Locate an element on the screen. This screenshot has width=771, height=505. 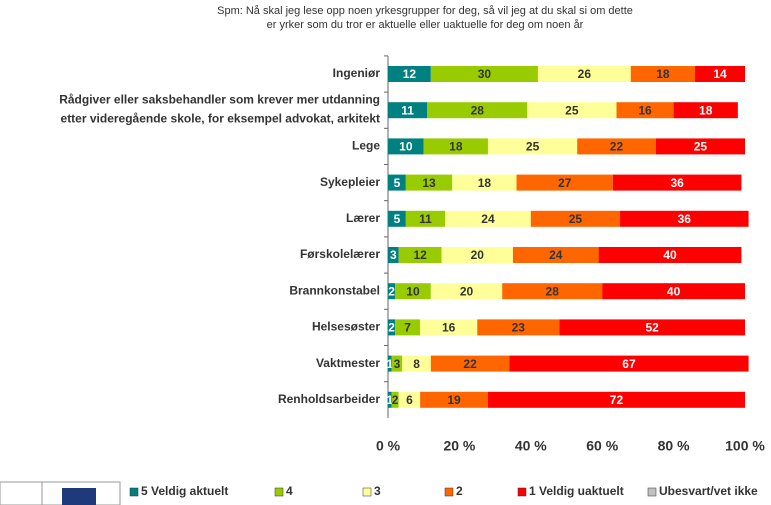
y-tick-label: Brannkonstabel is located at coordinates (334, 290).